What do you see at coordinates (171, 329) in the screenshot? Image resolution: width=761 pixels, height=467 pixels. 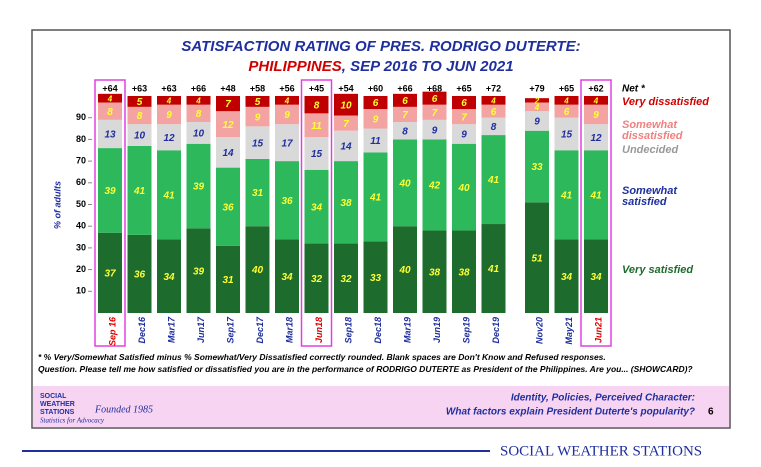 I see `x-tick-label: Mar17` at bounding box center [171, 329].